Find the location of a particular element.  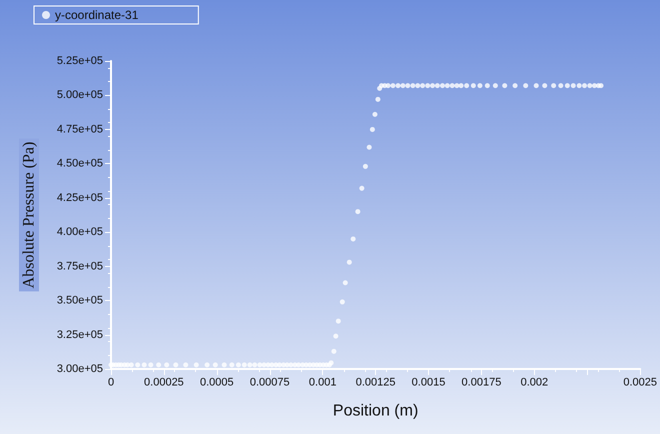

x-tick-label: 0.00075 is located at coordinates (270, 382).